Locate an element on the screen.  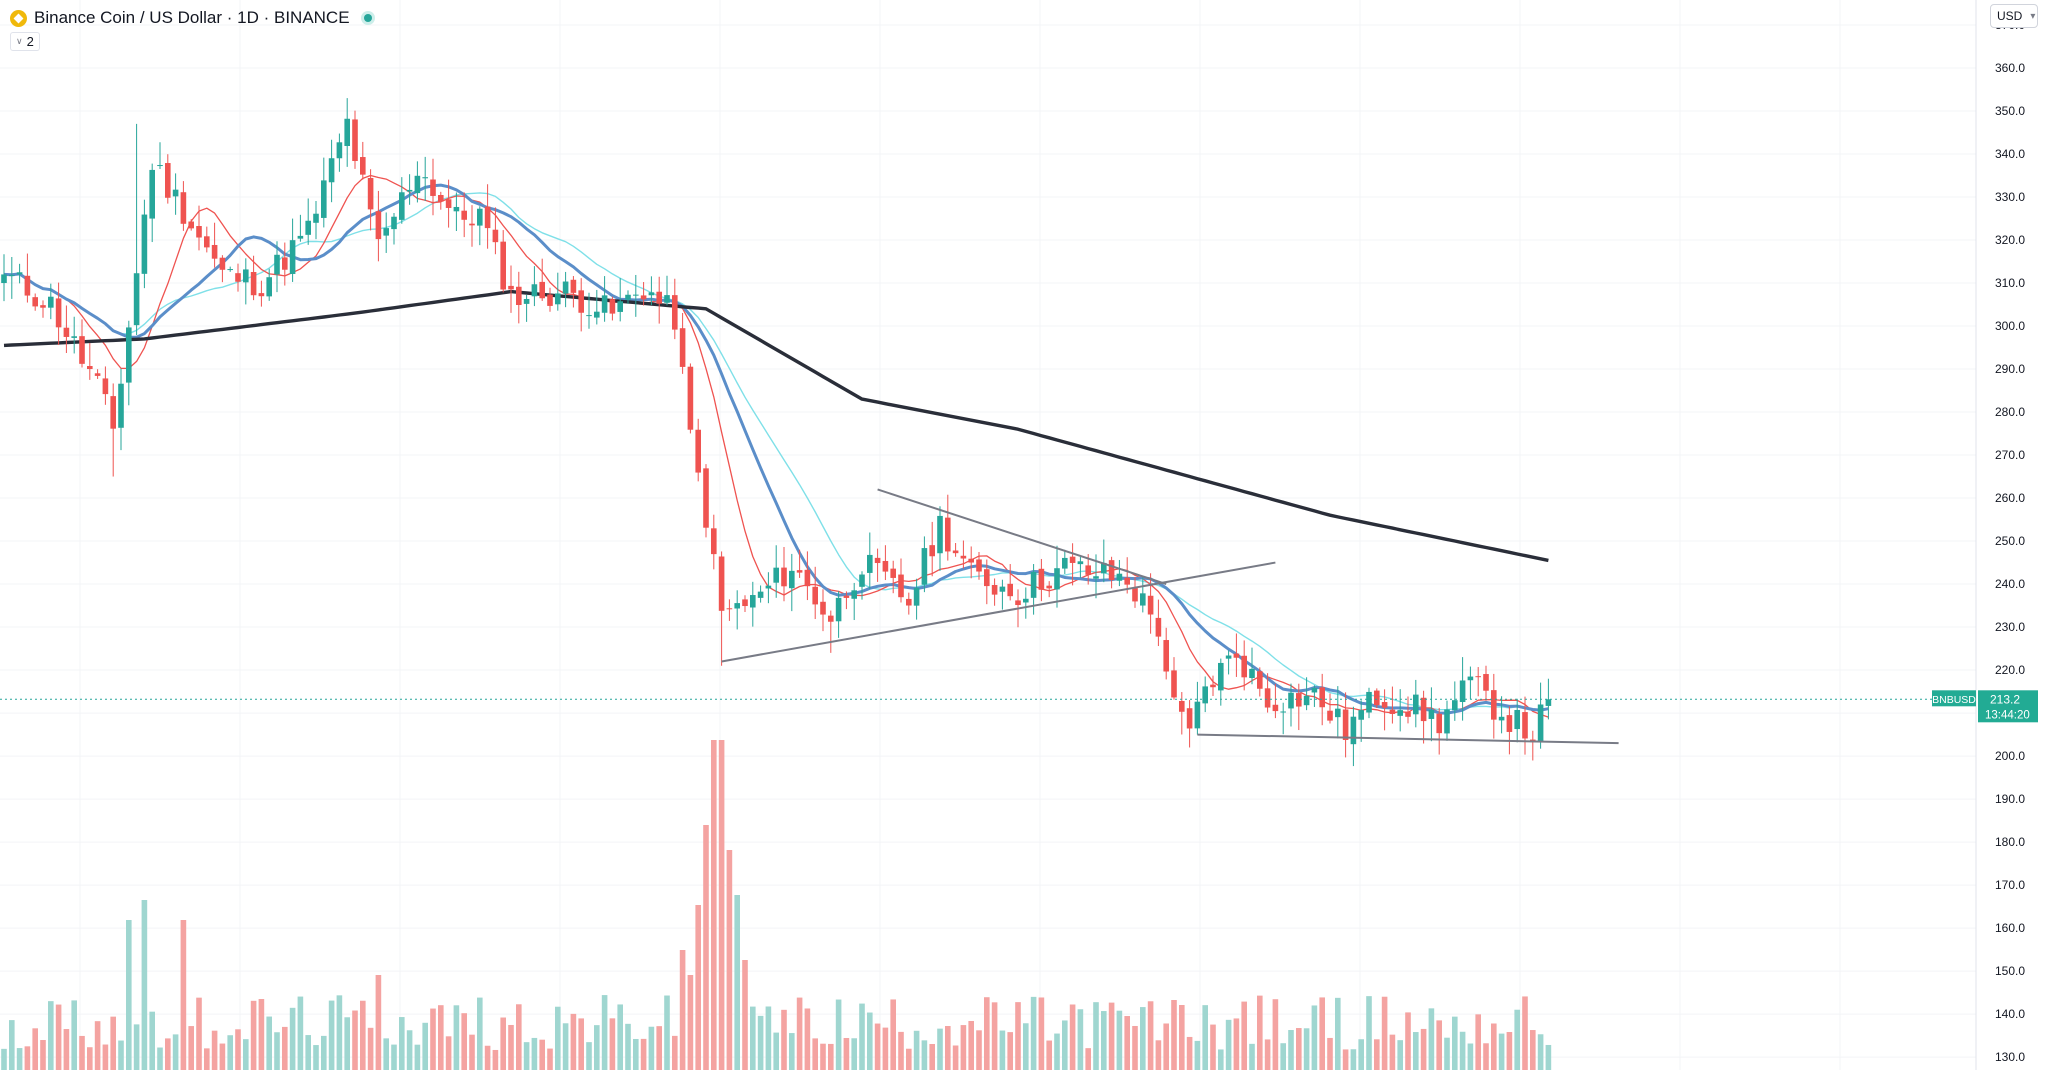
symbol-header: Binance Coin / US Dollar · 1D · BINANCE is located at coordinates (191, 18).